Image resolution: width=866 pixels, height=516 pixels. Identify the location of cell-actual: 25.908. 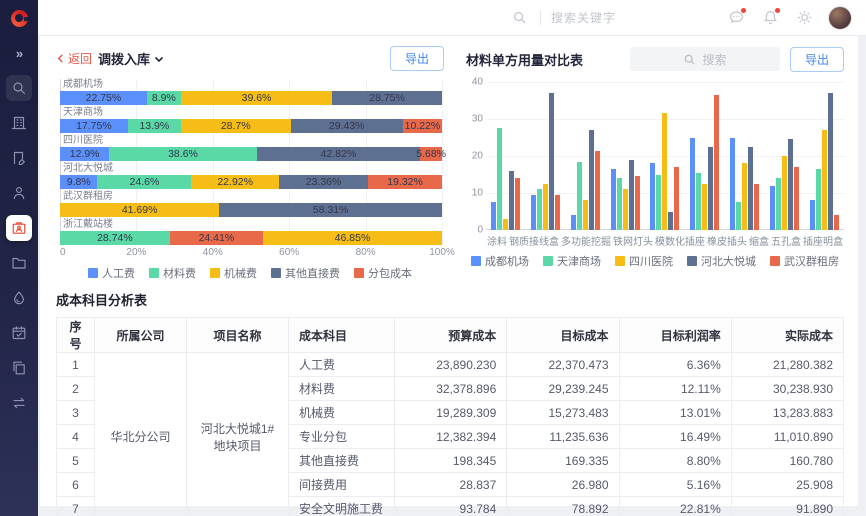
(787, 484).